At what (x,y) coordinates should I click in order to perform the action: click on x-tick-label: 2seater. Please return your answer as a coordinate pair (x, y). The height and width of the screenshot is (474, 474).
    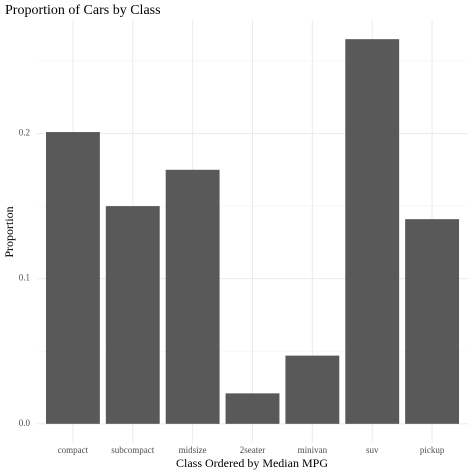
    Looking at the image, I should click on (252, 450).